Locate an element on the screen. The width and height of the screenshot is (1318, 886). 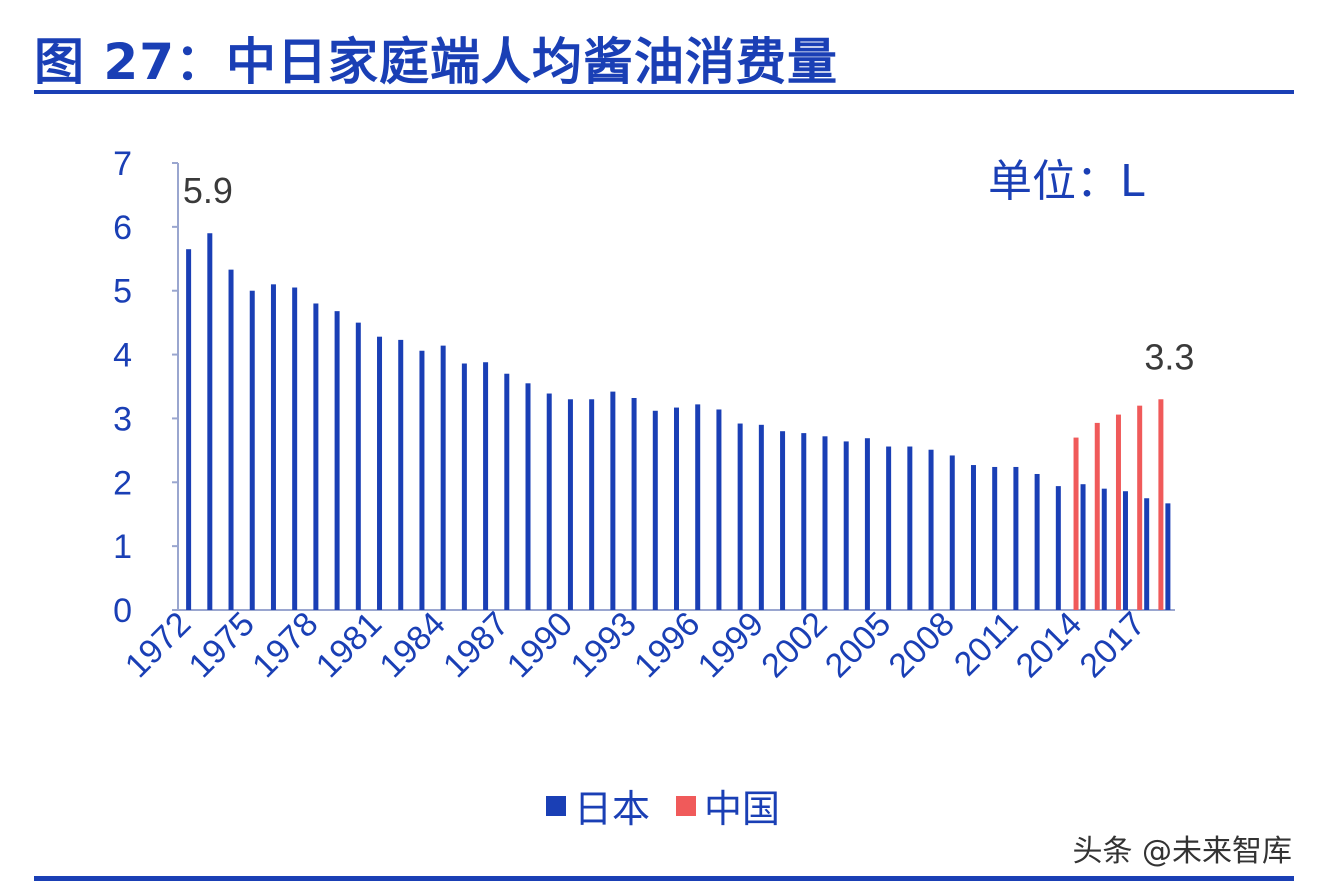
x-tick-label: 1990 is located at coordinates (540, 645).